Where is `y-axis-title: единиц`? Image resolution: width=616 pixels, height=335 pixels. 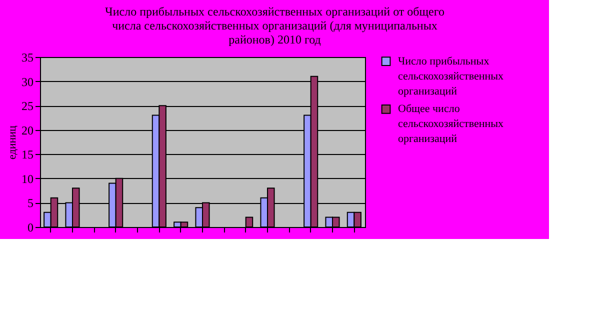
y-axis-title: единиц is located at coordinates (12, 142).